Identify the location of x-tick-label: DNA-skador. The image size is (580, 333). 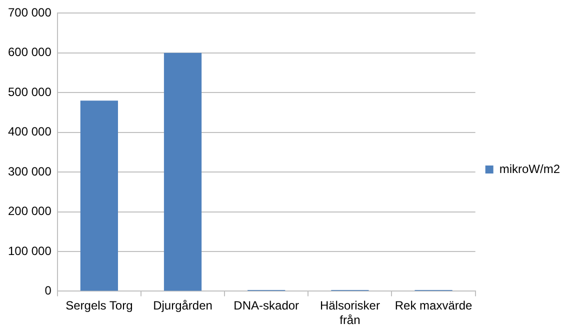
(267, 305).